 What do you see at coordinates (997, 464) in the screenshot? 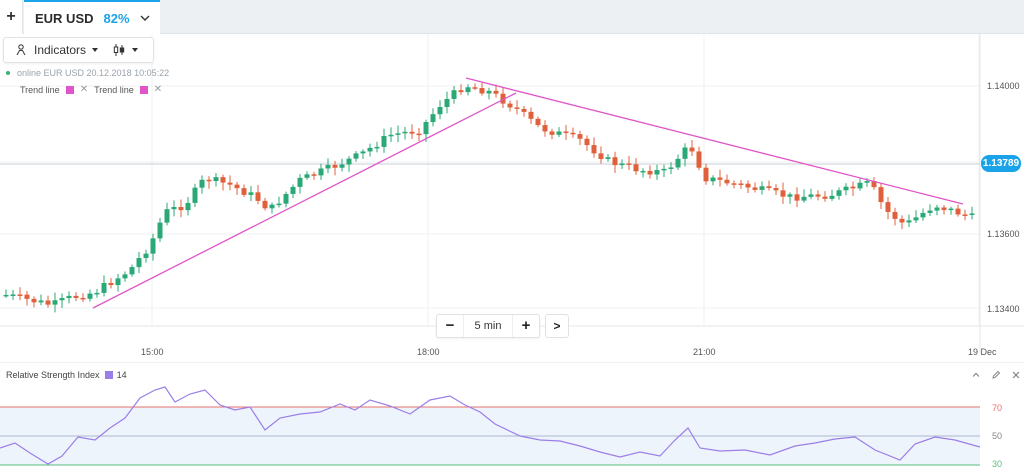
I see `rsi-level-label: 30` at bounding box center [997, 464].